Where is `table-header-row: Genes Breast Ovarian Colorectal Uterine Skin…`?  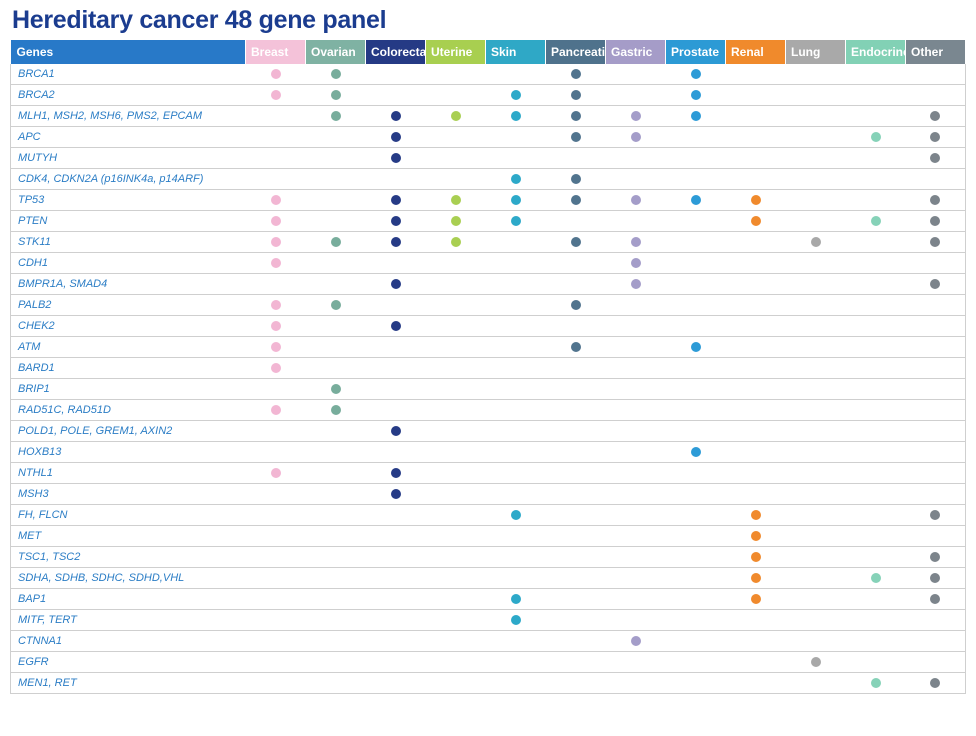 table-header-row: Genes Breast Ovarian Colorectal Uterine Skin… is located at coordinates (488, 52).